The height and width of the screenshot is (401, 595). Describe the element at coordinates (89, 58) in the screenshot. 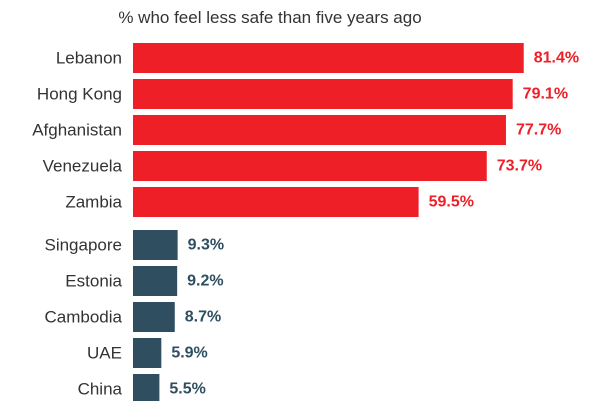

I see `category-label-lebanon: Lebanon` at that location.